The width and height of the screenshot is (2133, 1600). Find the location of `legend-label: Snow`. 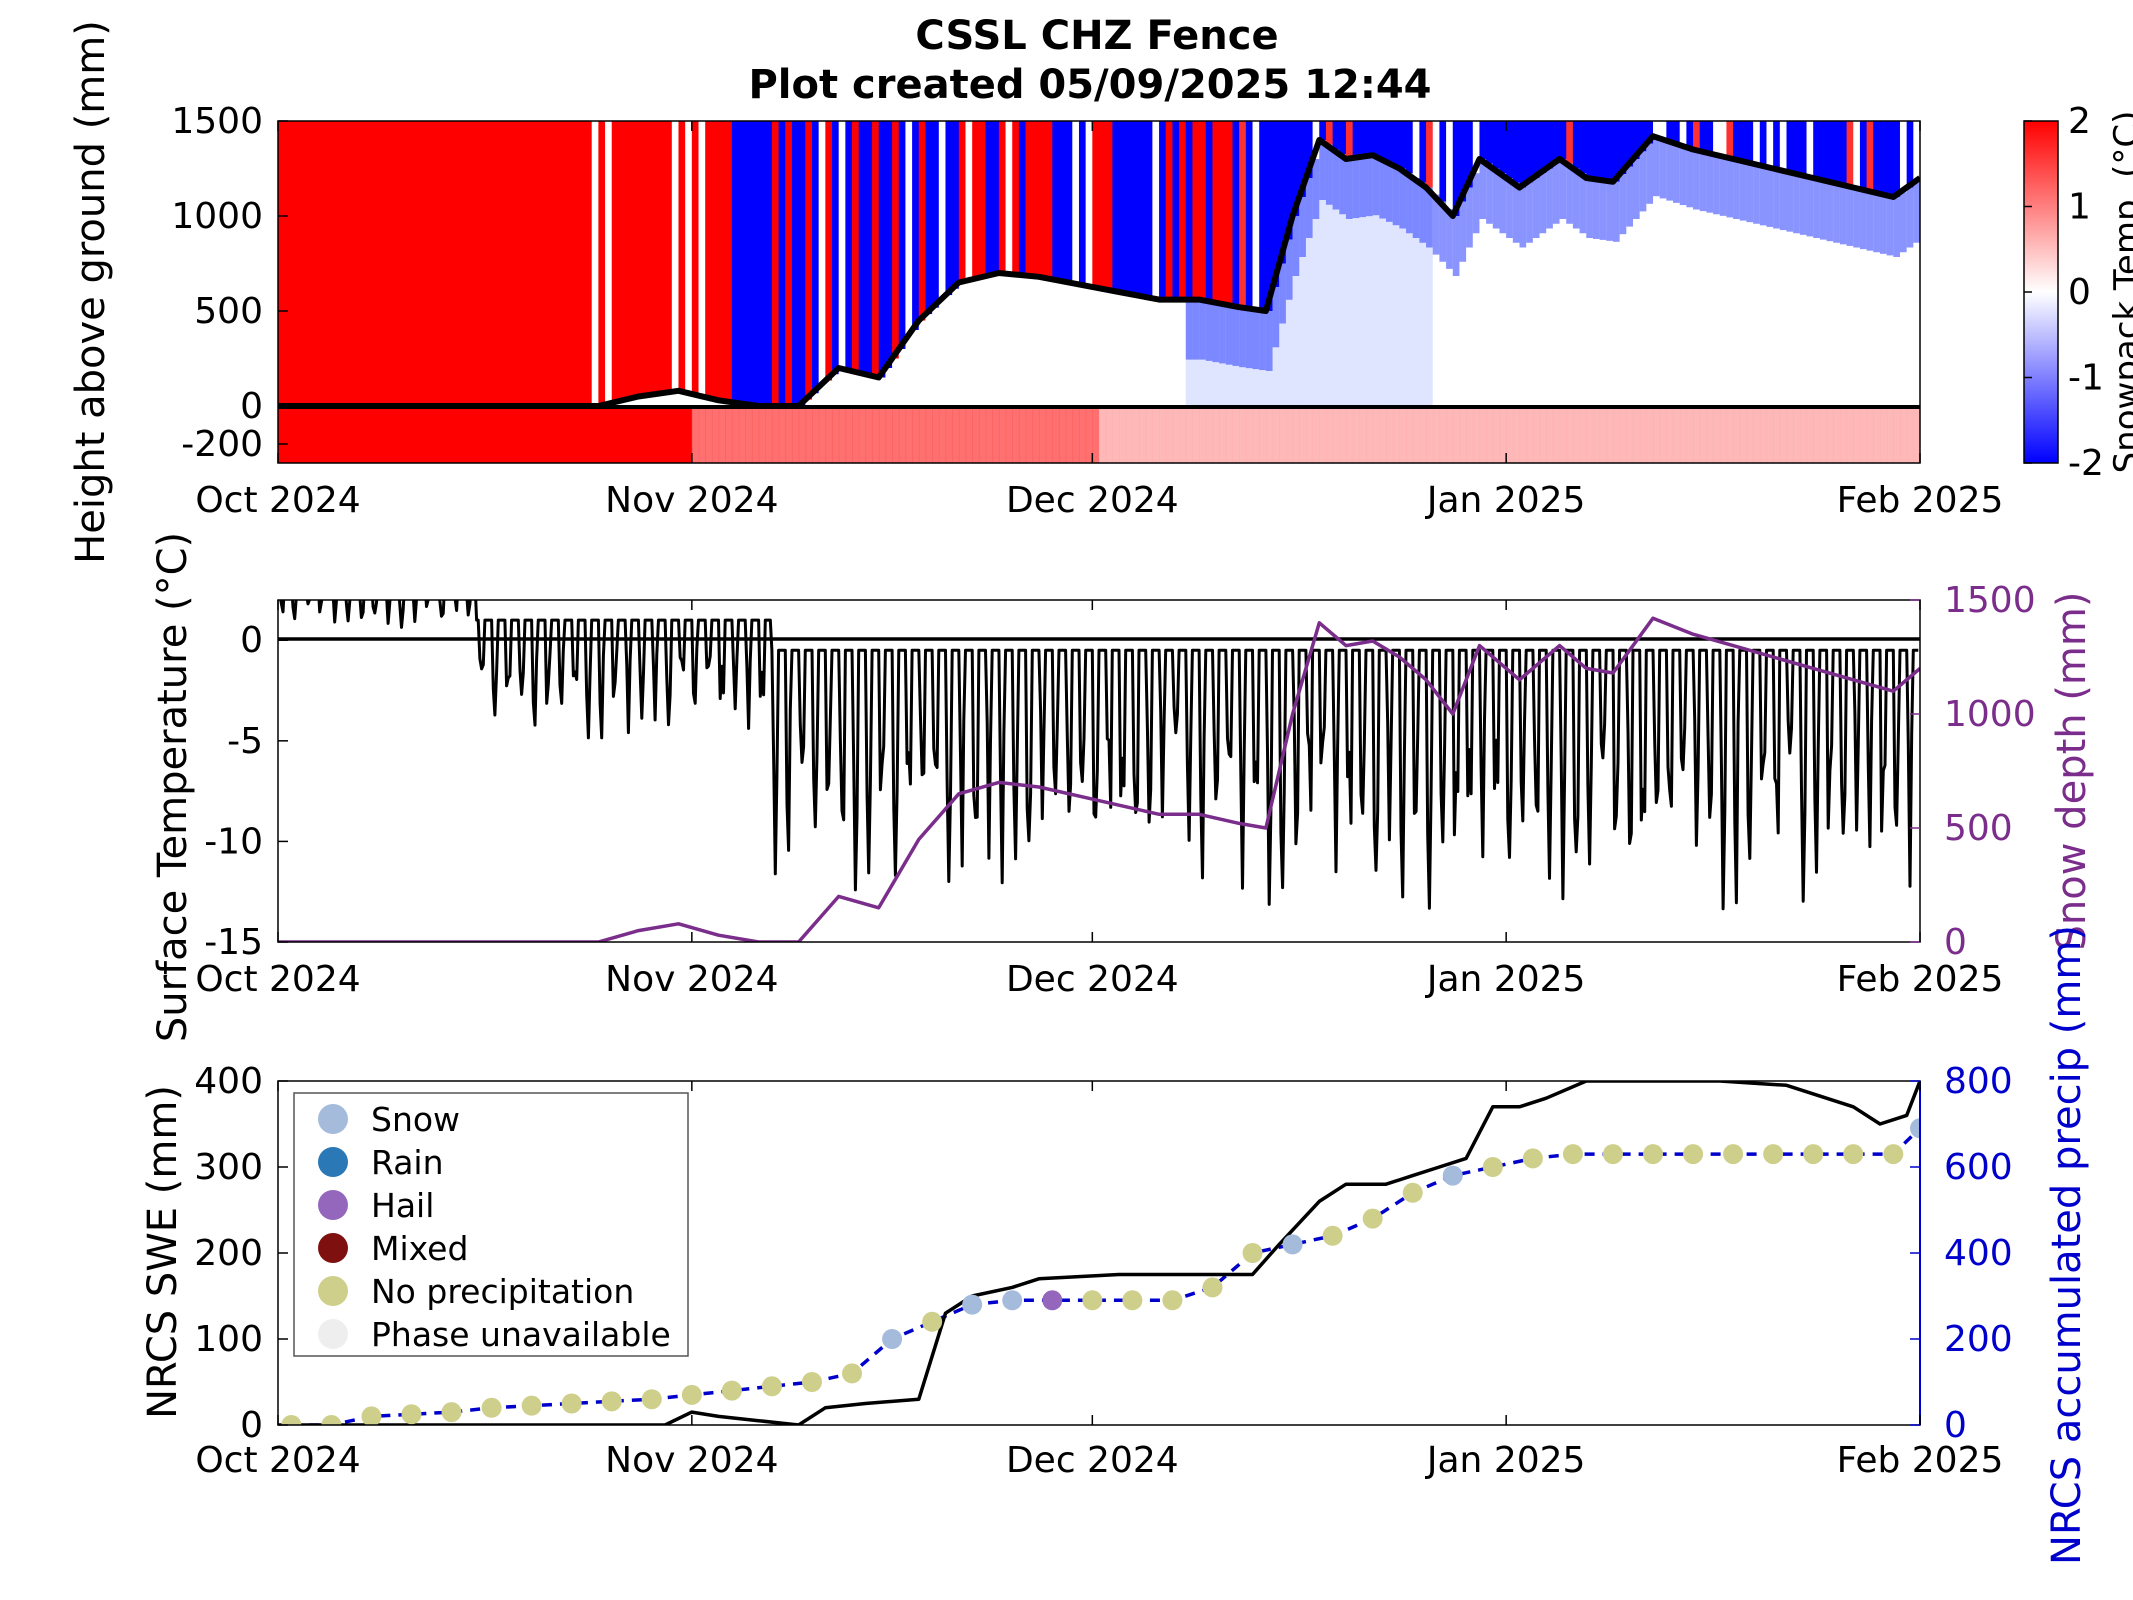

legend-label: Snow is located at coordinates (415, 1119).